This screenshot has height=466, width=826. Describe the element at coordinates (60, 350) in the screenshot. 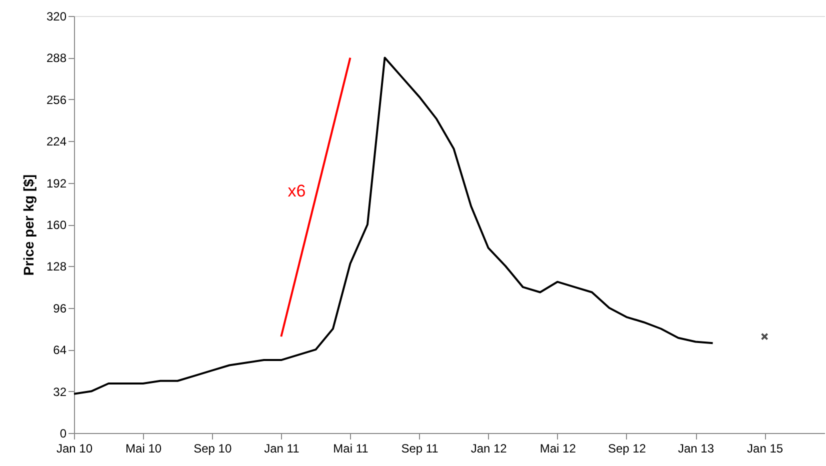

I see `y-tick-label: 64` at that location.